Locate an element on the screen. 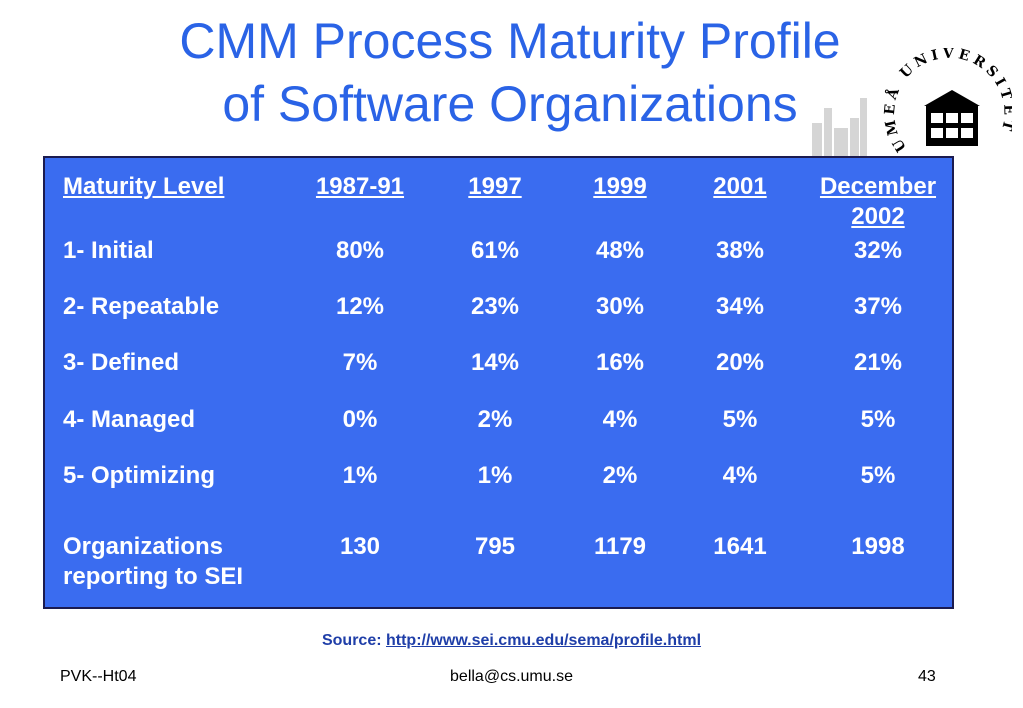 This screenshot has height=708, width=1023. table-cell: 14% is located at coordinates (495, 362).